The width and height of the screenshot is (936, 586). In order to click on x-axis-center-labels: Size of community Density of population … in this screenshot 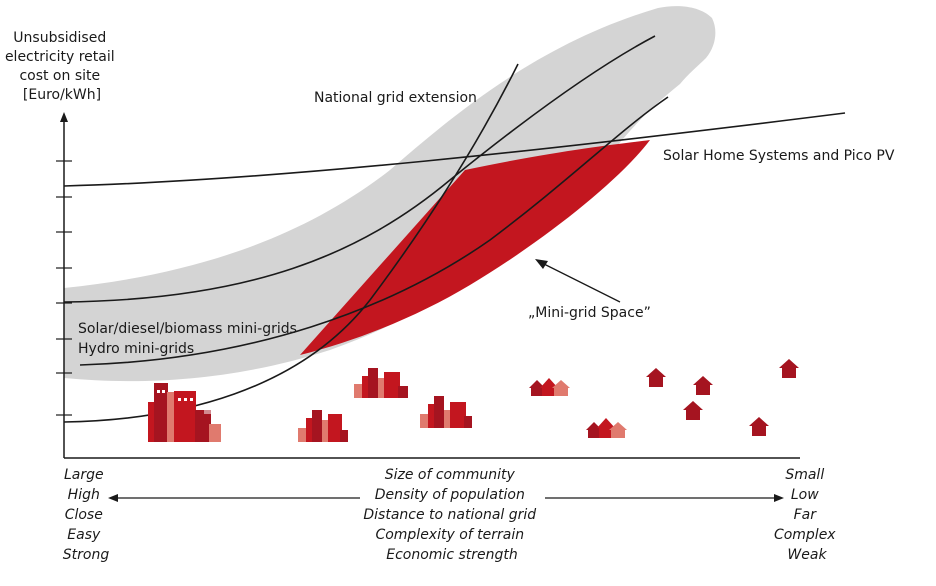, I will do `click(451, 515)`.